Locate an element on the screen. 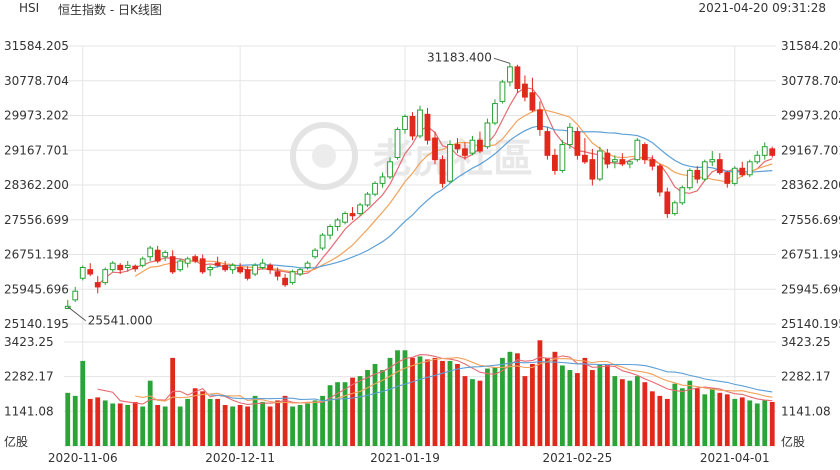  price-tick-label: 28362.200 is located at coordinates (36, 185).